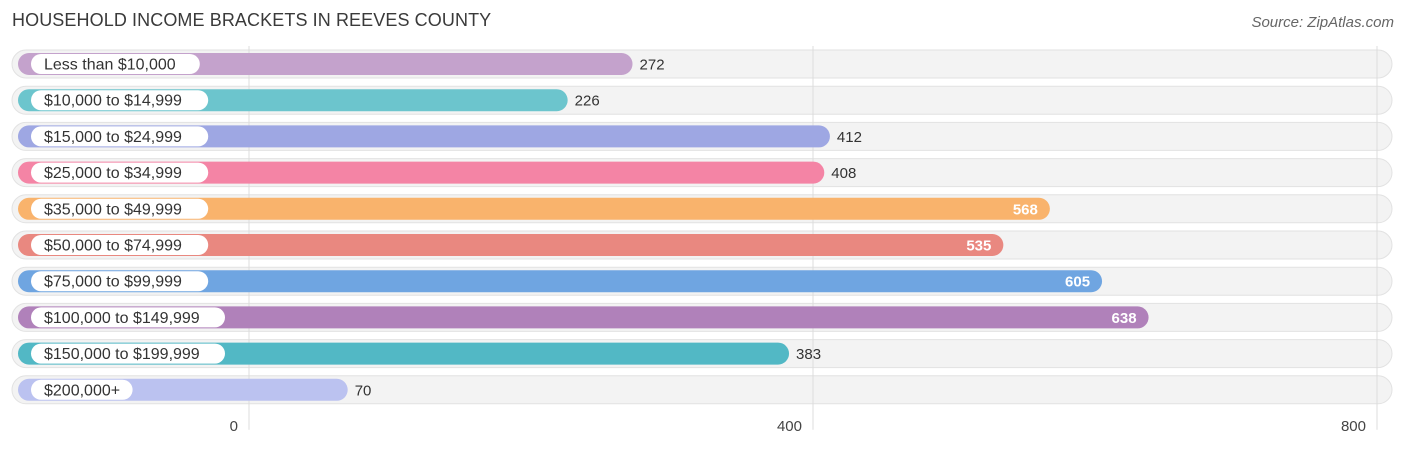  I want to click on value-label: 70, so click(363, 390).